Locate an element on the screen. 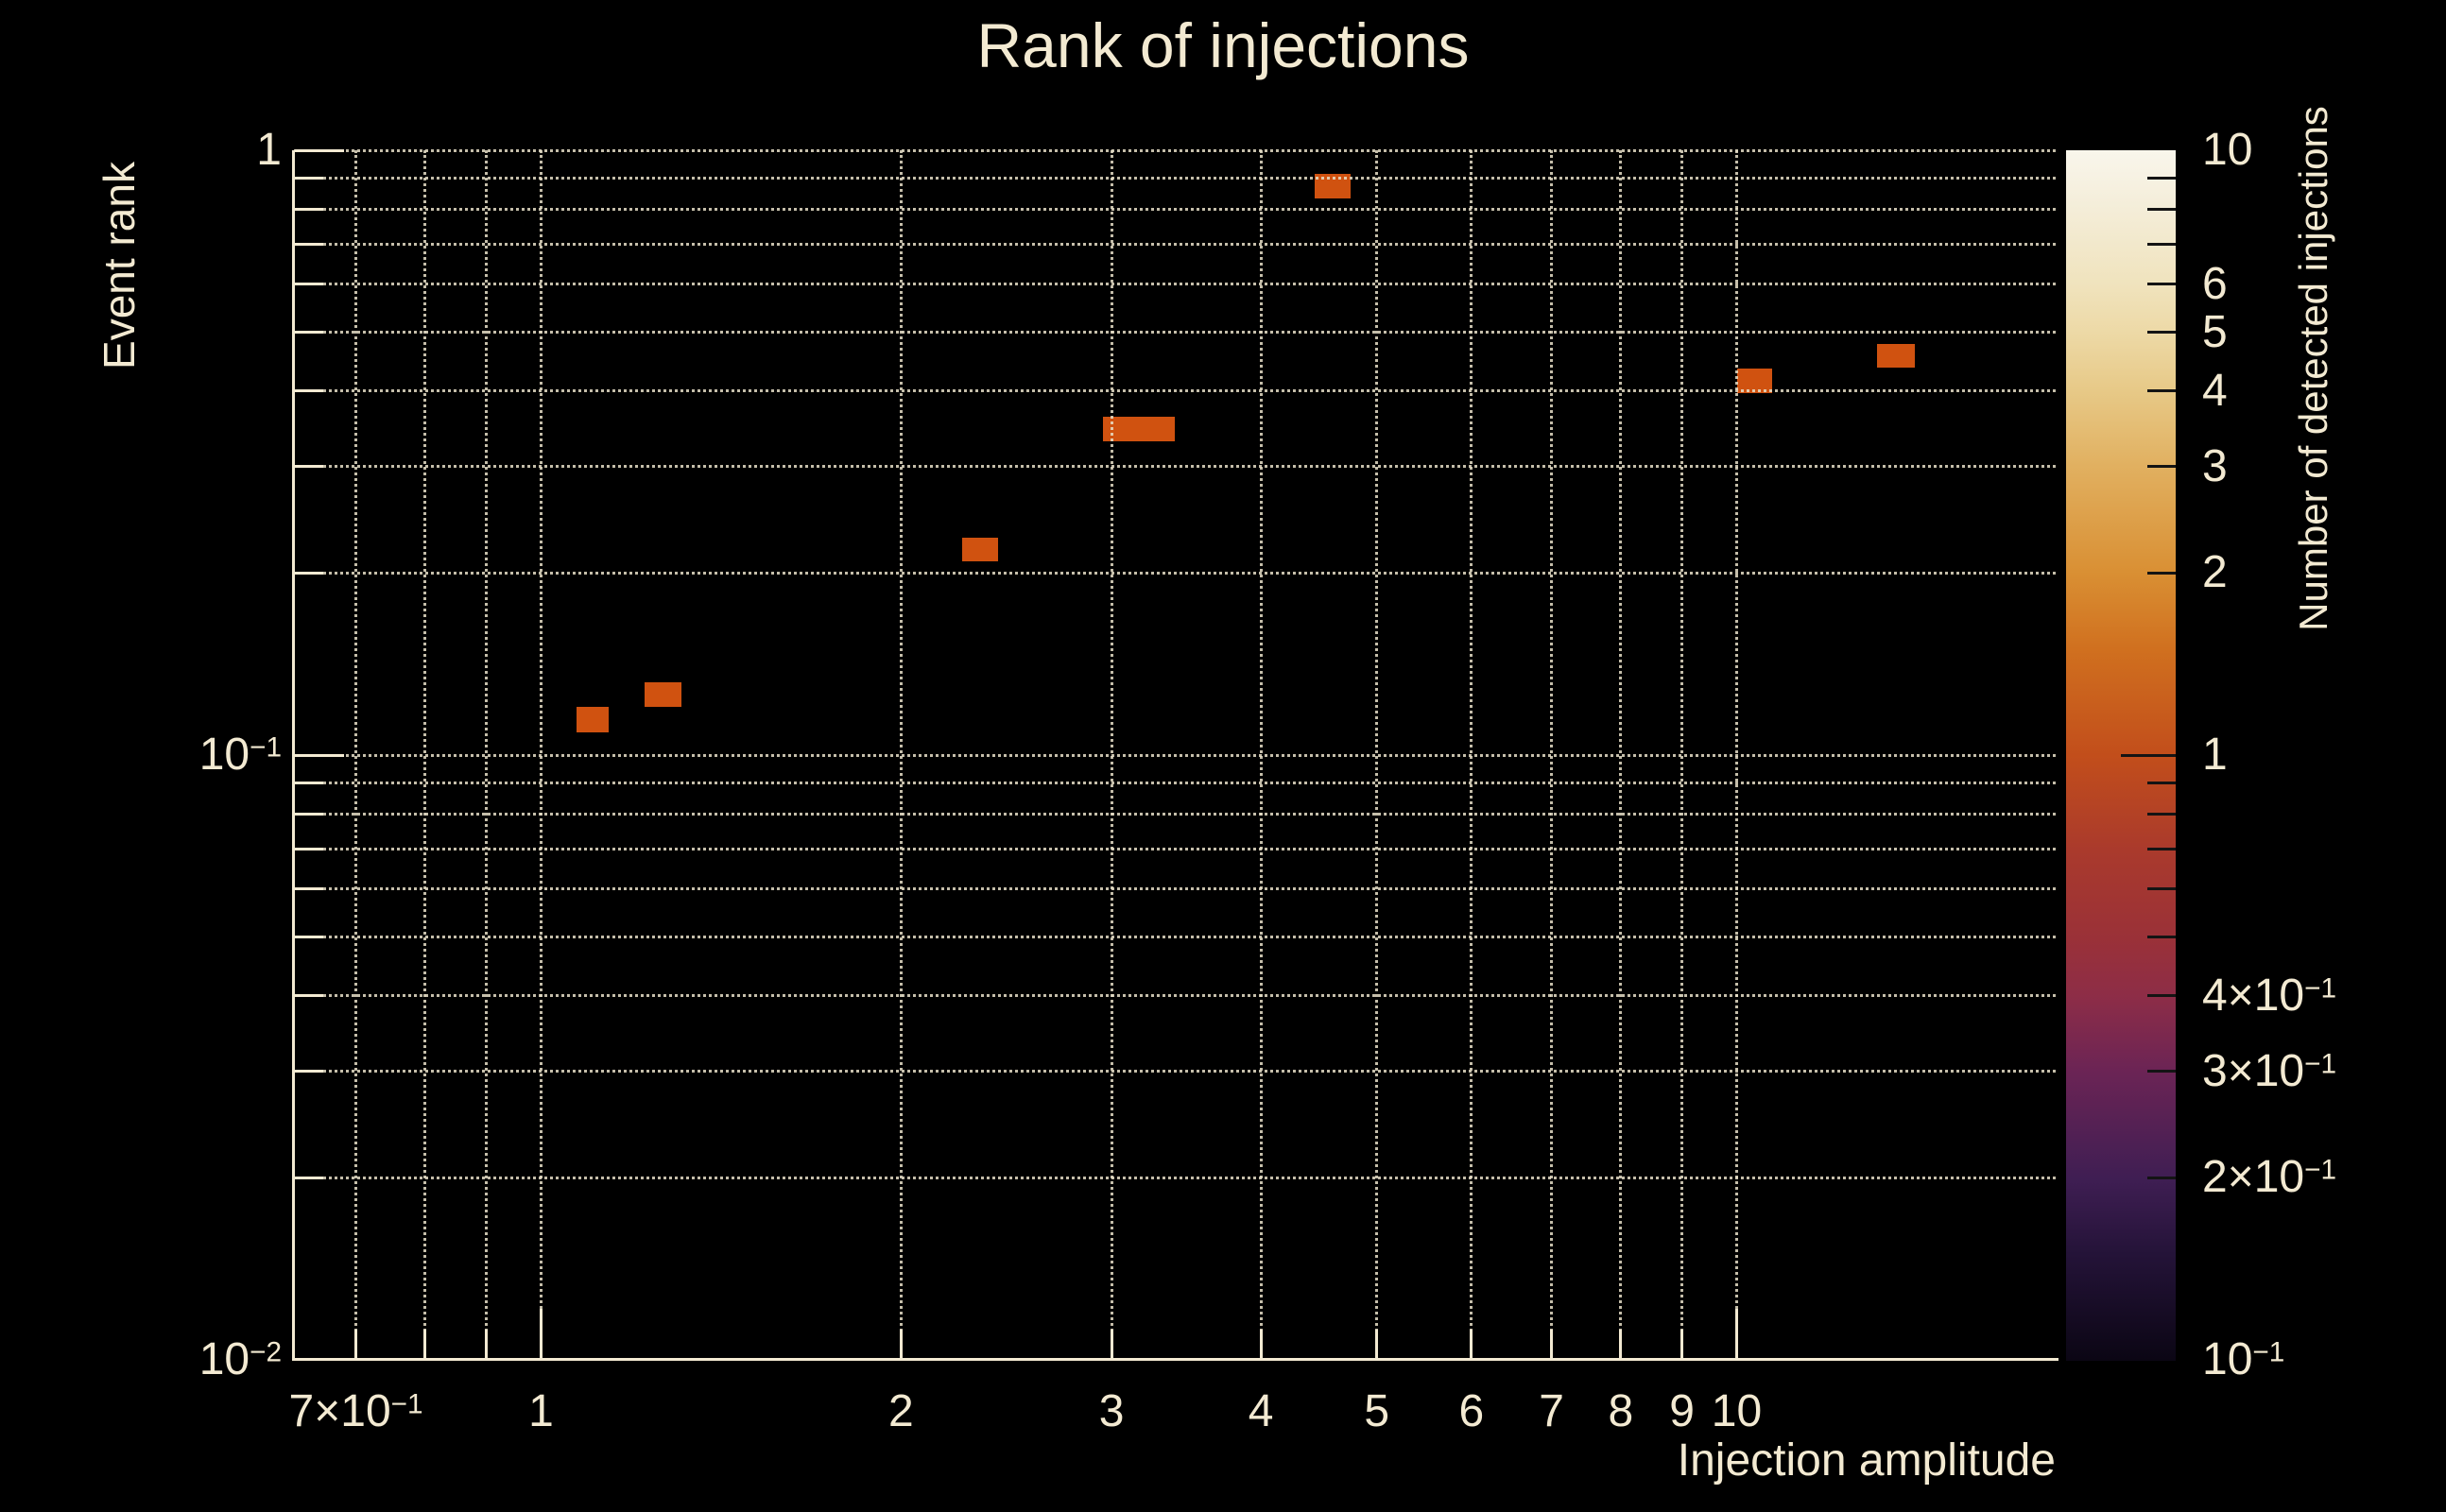  y-tick-label: 10⁻¹ is located at coordinates (240, 755).